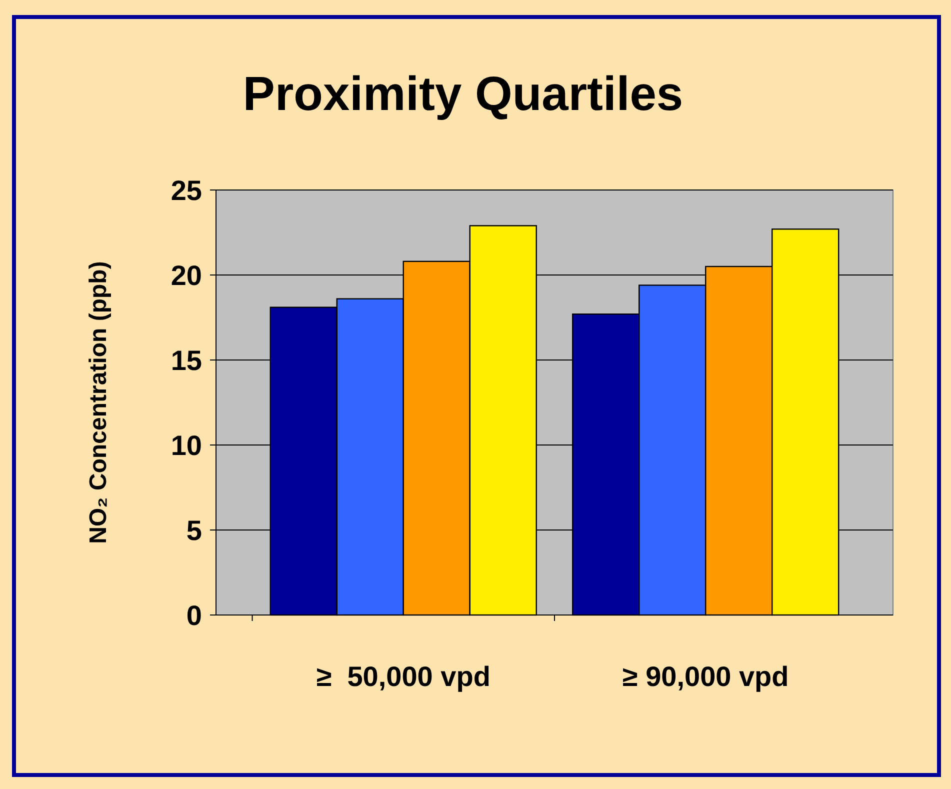 The width and height of the screenshot is (951, 789). What do you see at coordinates (194, 615) in the screenshot?
I see `y-tick-label: 0` at bounding box center [194, 615].